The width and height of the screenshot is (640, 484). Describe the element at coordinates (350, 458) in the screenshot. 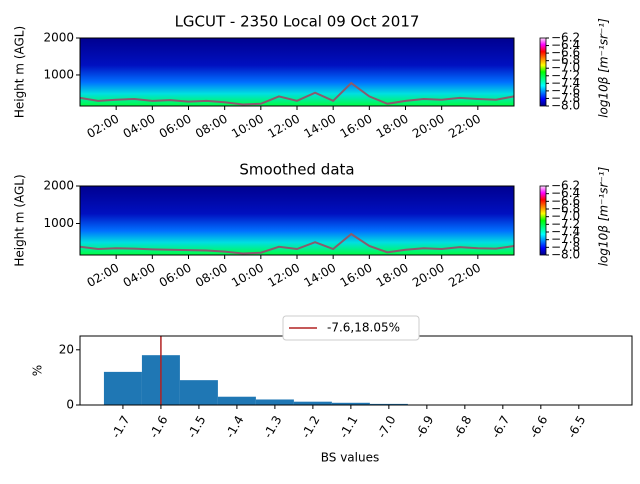

I see `x-axis-label: BS values` at that location.